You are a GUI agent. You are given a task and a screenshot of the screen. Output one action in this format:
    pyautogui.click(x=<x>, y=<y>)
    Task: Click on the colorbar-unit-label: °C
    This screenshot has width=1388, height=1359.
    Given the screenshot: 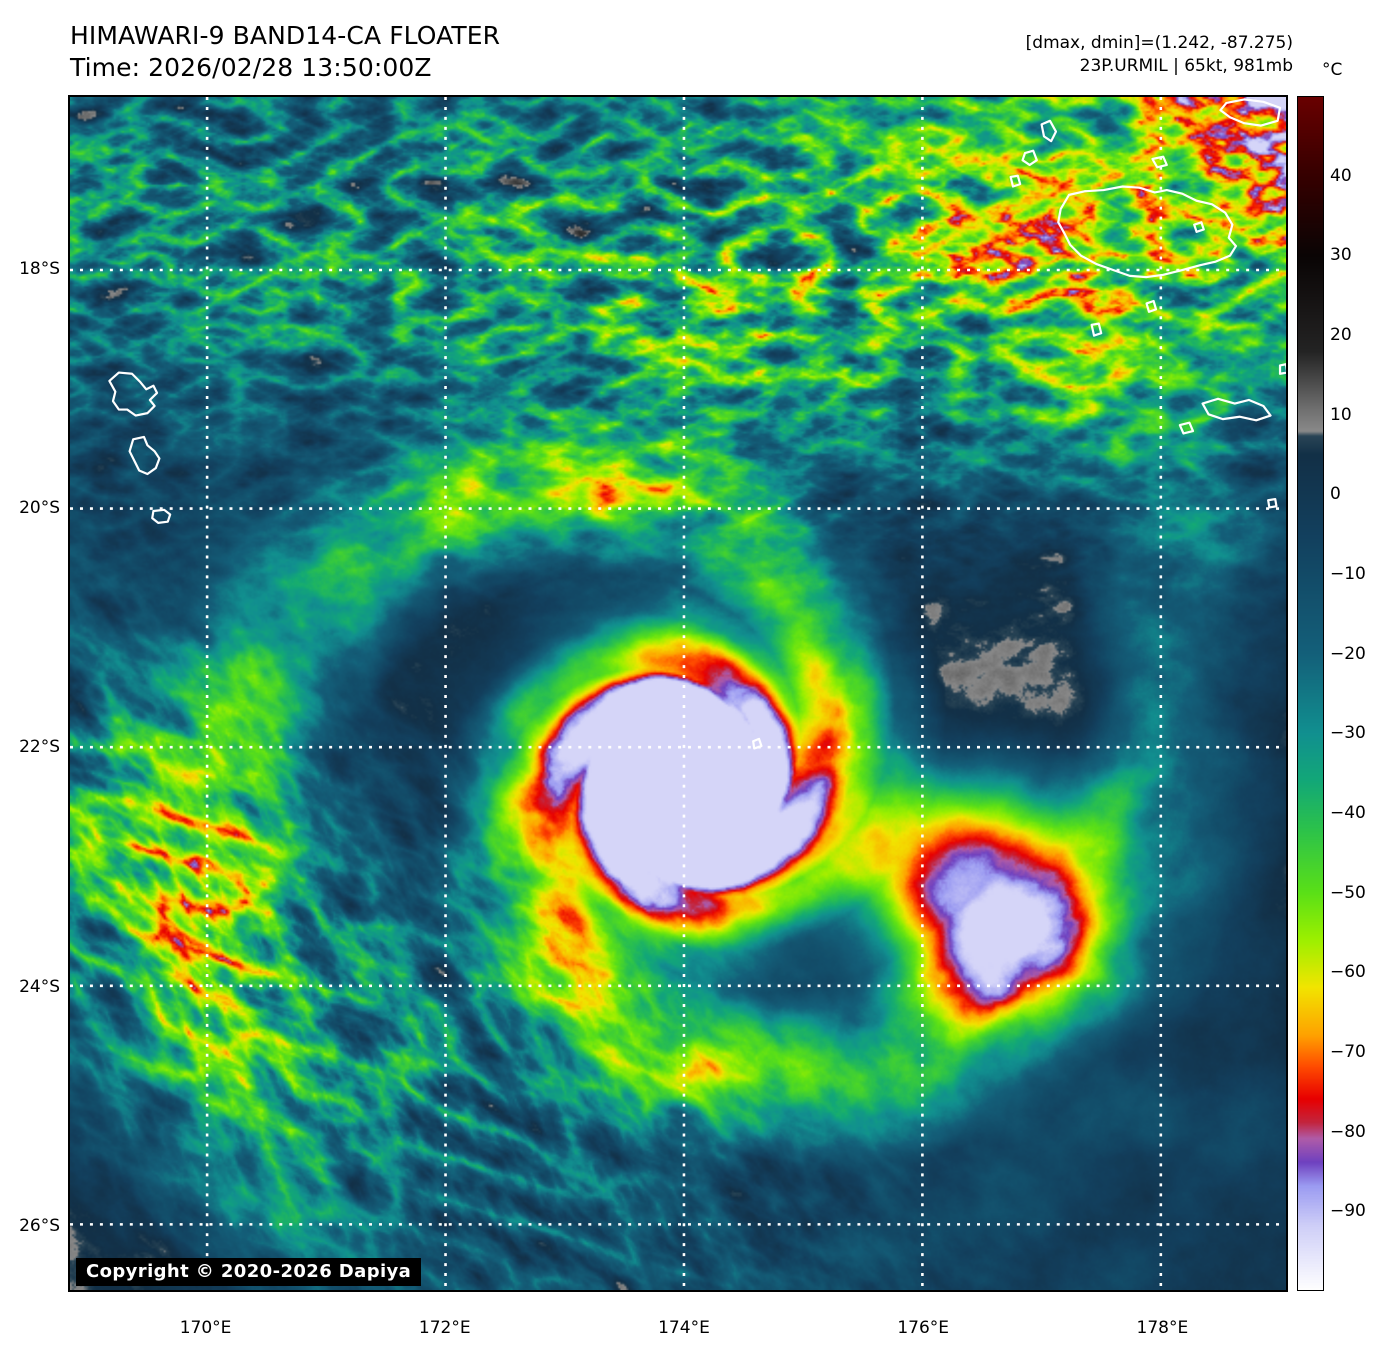 What is the action you would take?
    pyautogui.click(x=1332, y=70)
    